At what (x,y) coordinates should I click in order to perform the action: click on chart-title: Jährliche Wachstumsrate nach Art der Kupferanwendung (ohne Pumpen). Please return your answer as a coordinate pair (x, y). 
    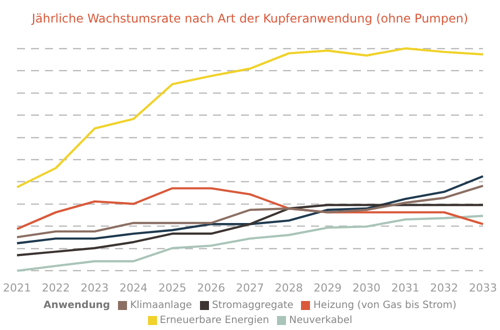
    Looking at the image, I should click on (249, 18).